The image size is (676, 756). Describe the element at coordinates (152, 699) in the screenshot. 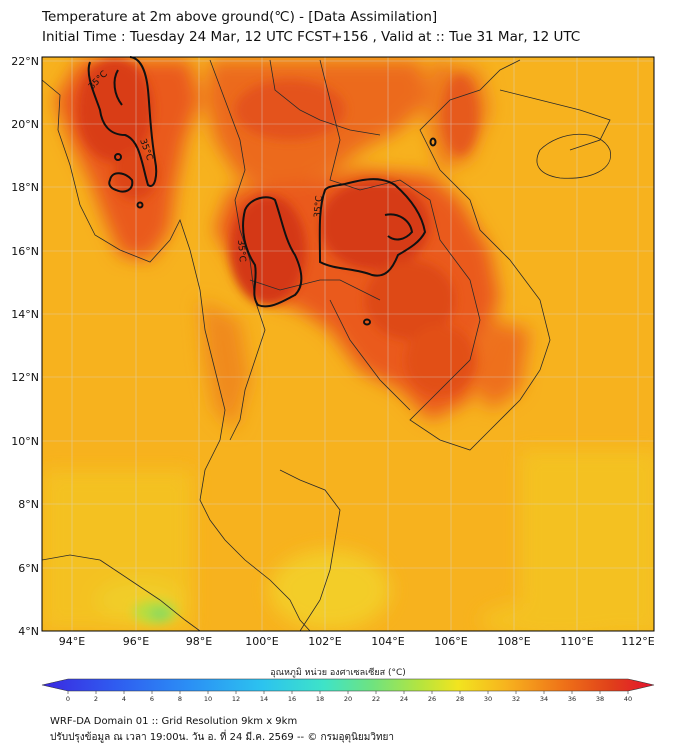

I see `colorbar-tick-label: 6` at that location.